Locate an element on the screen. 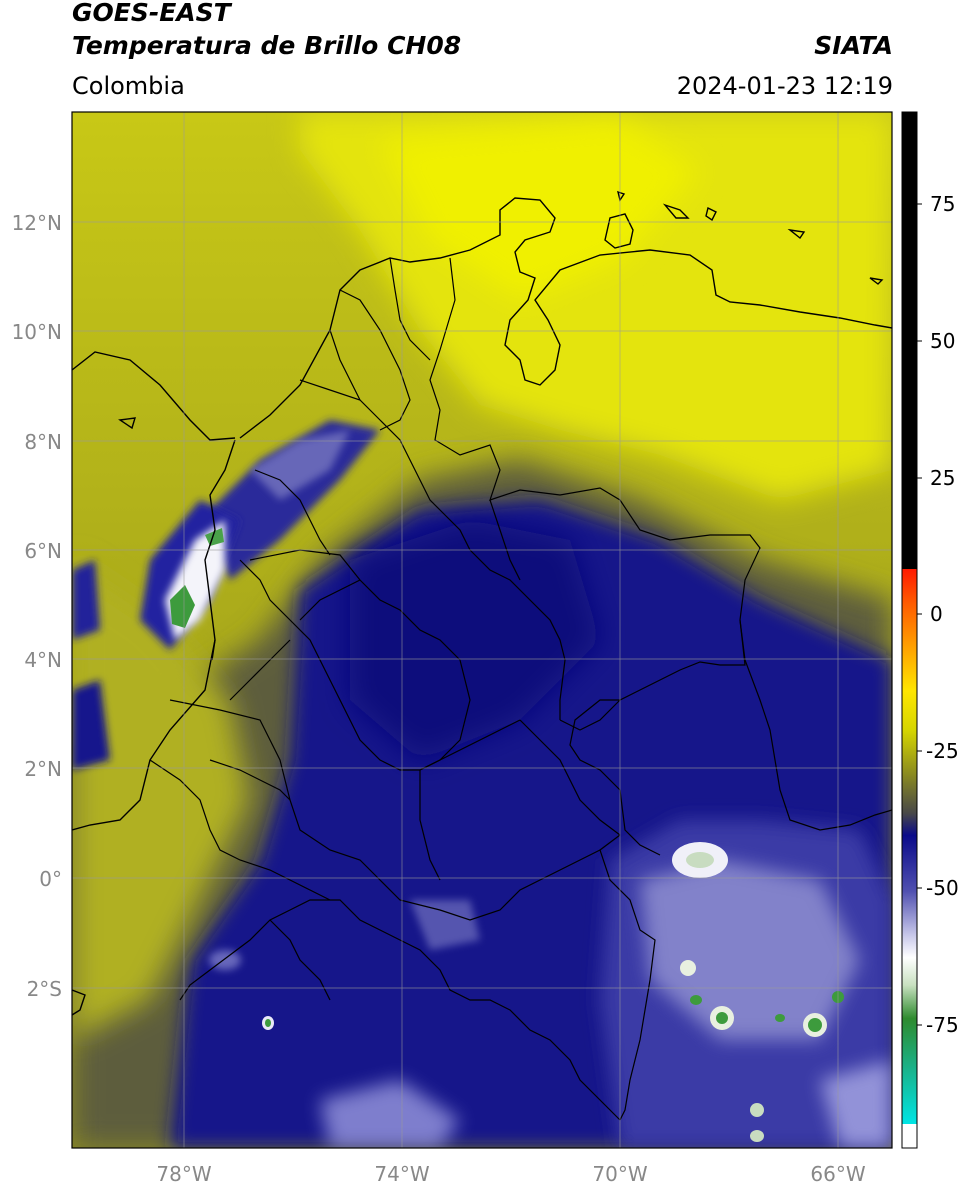  lat-label-10n: 10°N is located at coordinates (37, 332).